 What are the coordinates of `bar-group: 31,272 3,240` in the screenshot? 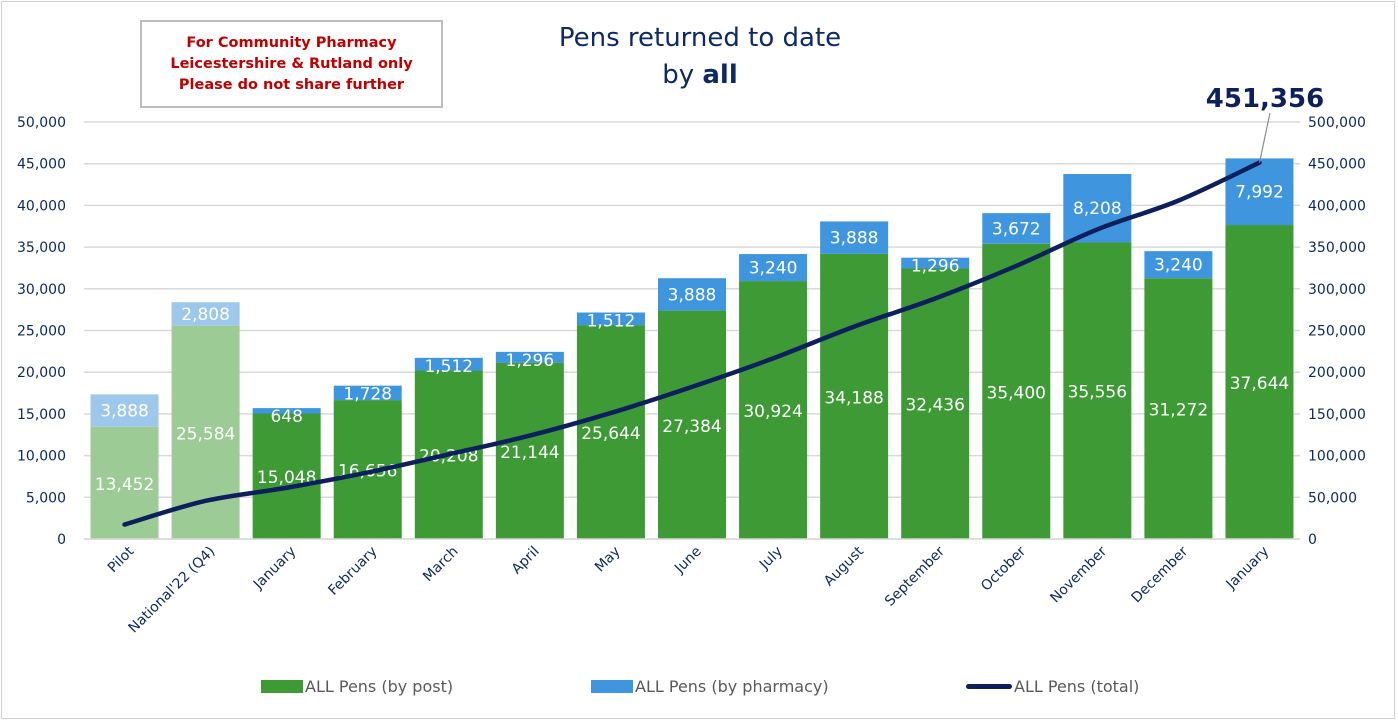 It's located at (1178, 395).